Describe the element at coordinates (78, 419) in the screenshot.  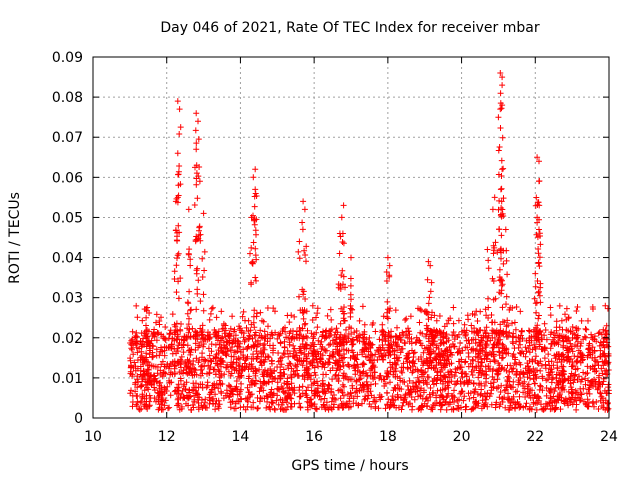
I see `y-tick-label: 0` at that location.